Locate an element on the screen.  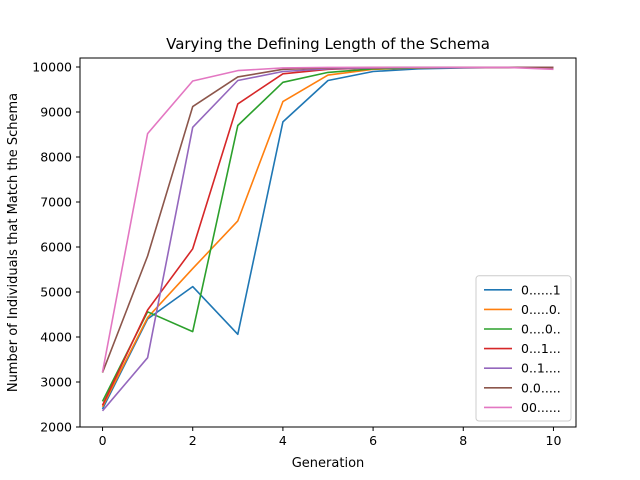
y-tick-label: 4000 is located at coordinates (56, 337).